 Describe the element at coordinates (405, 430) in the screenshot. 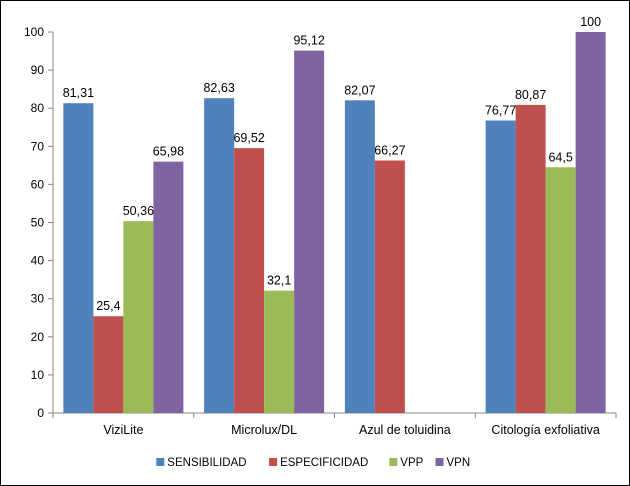

I see `x-category-label: Azul de toluidina` at that location.